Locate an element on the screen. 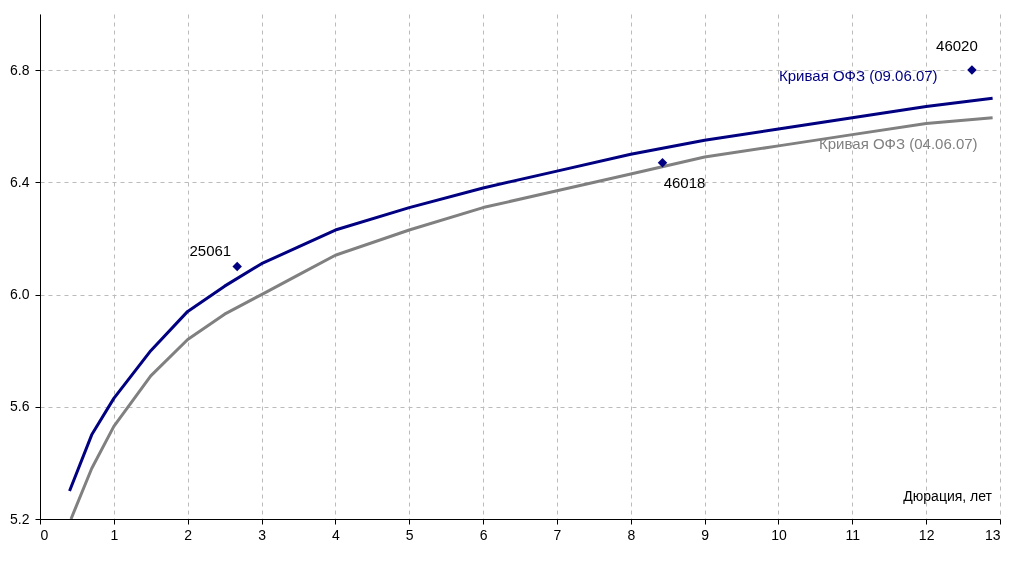  x-tick-label: 9 is located at coordinates (705, 534).